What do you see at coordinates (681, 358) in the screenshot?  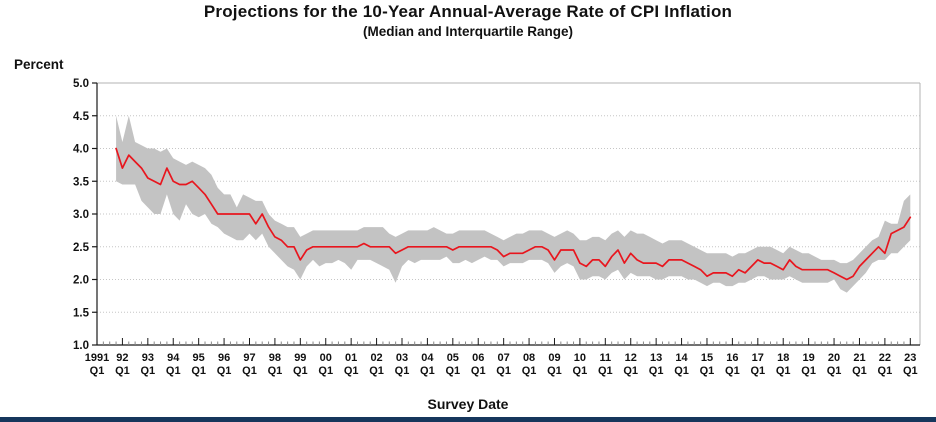 I see `x-tick-year-label: 14` at bounding box center [681, 358].